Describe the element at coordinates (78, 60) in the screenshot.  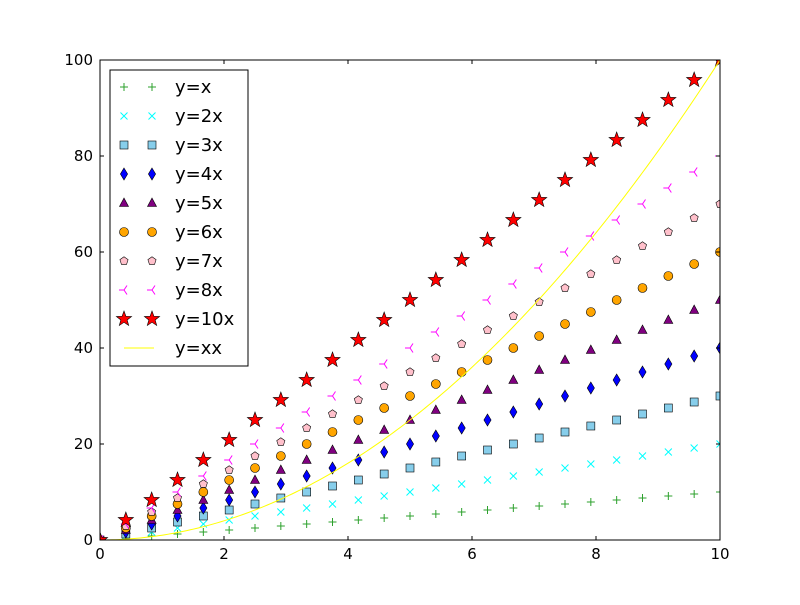
I see `y-tick-label: 100` at that location.